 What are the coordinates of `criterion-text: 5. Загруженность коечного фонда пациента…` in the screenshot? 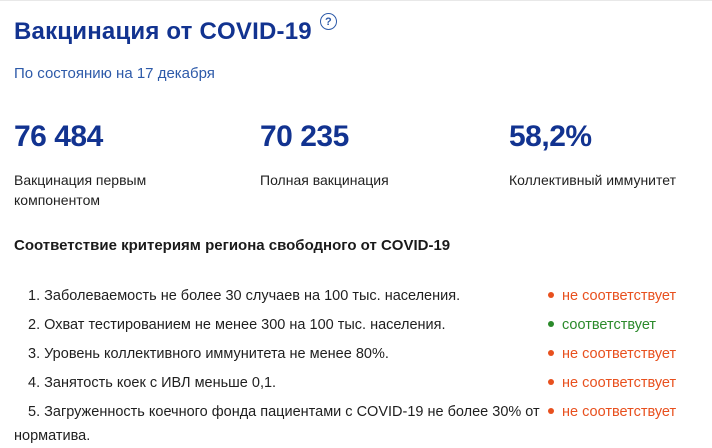 It's located at (279, 424).